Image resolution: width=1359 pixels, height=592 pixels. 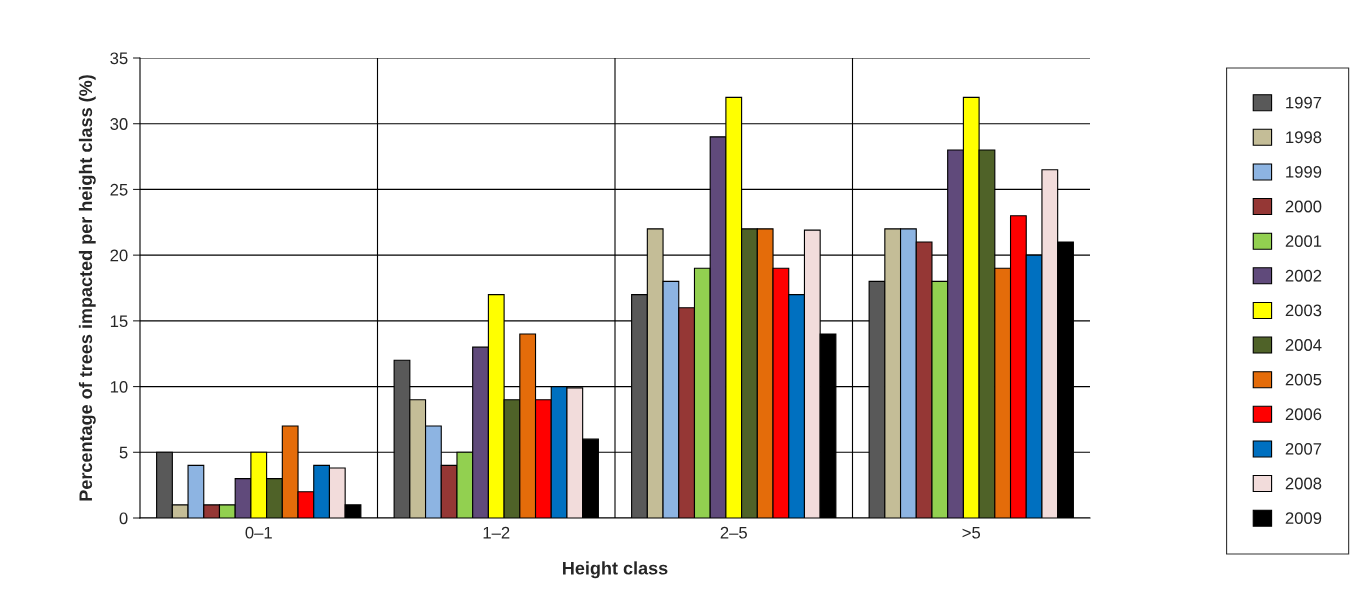 I want to click on y-tick-label: 35, so click(x=119, y=58).